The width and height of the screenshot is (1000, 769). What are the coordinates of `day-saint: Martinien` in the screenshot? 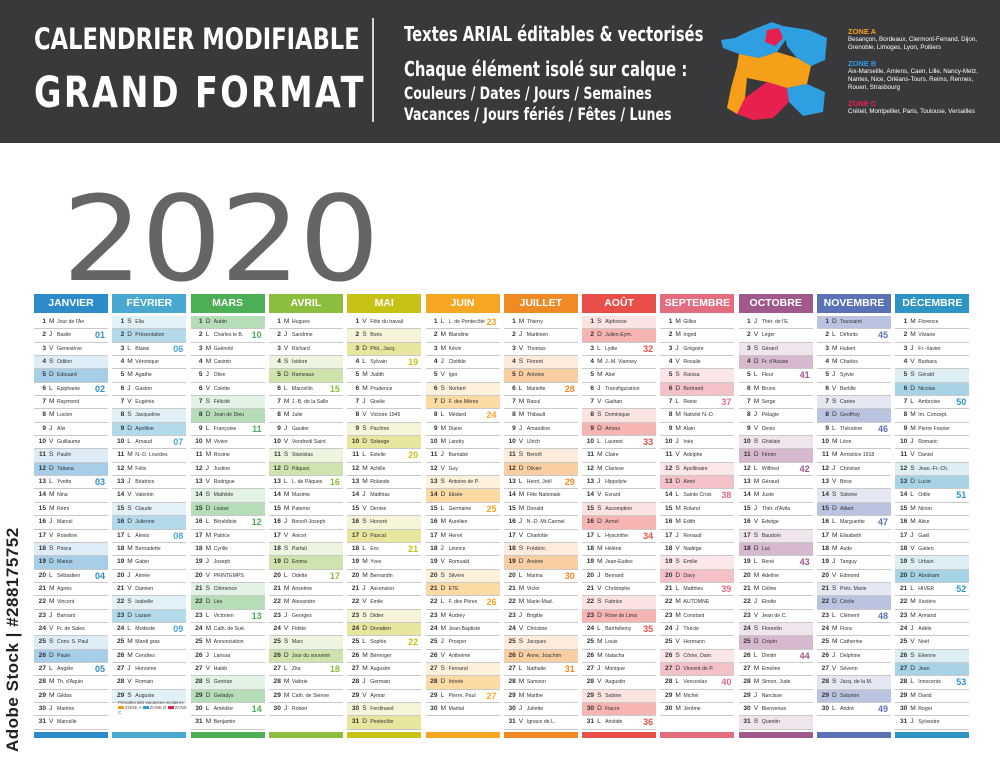 It's located at (537, 335).